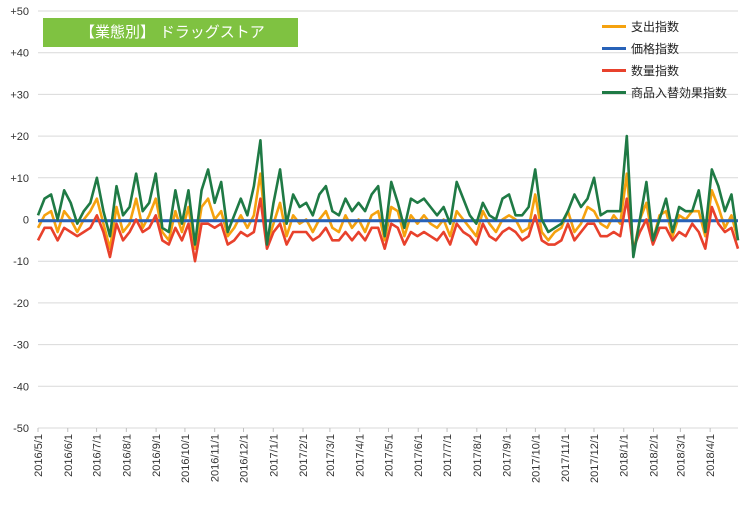 The image size is (742, 509). Describe the element at coordinates (536, 458) in the screenshot. I see `x-tick-label: 2017/10/1` at that location.